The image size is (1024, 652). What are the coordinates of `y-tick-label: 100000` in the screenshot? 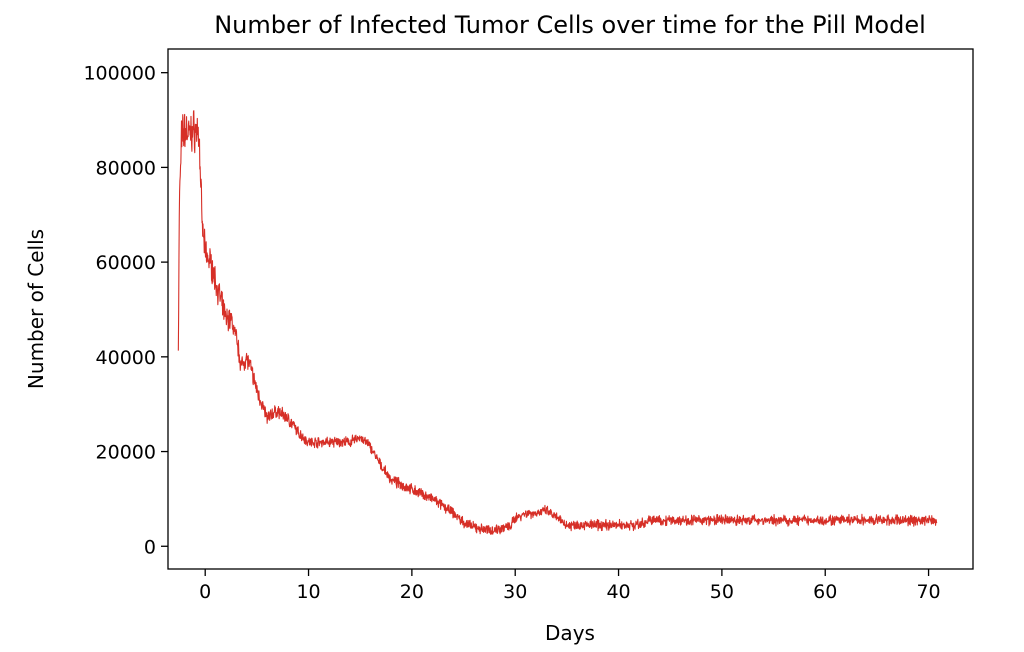 It's located at (119, 74).